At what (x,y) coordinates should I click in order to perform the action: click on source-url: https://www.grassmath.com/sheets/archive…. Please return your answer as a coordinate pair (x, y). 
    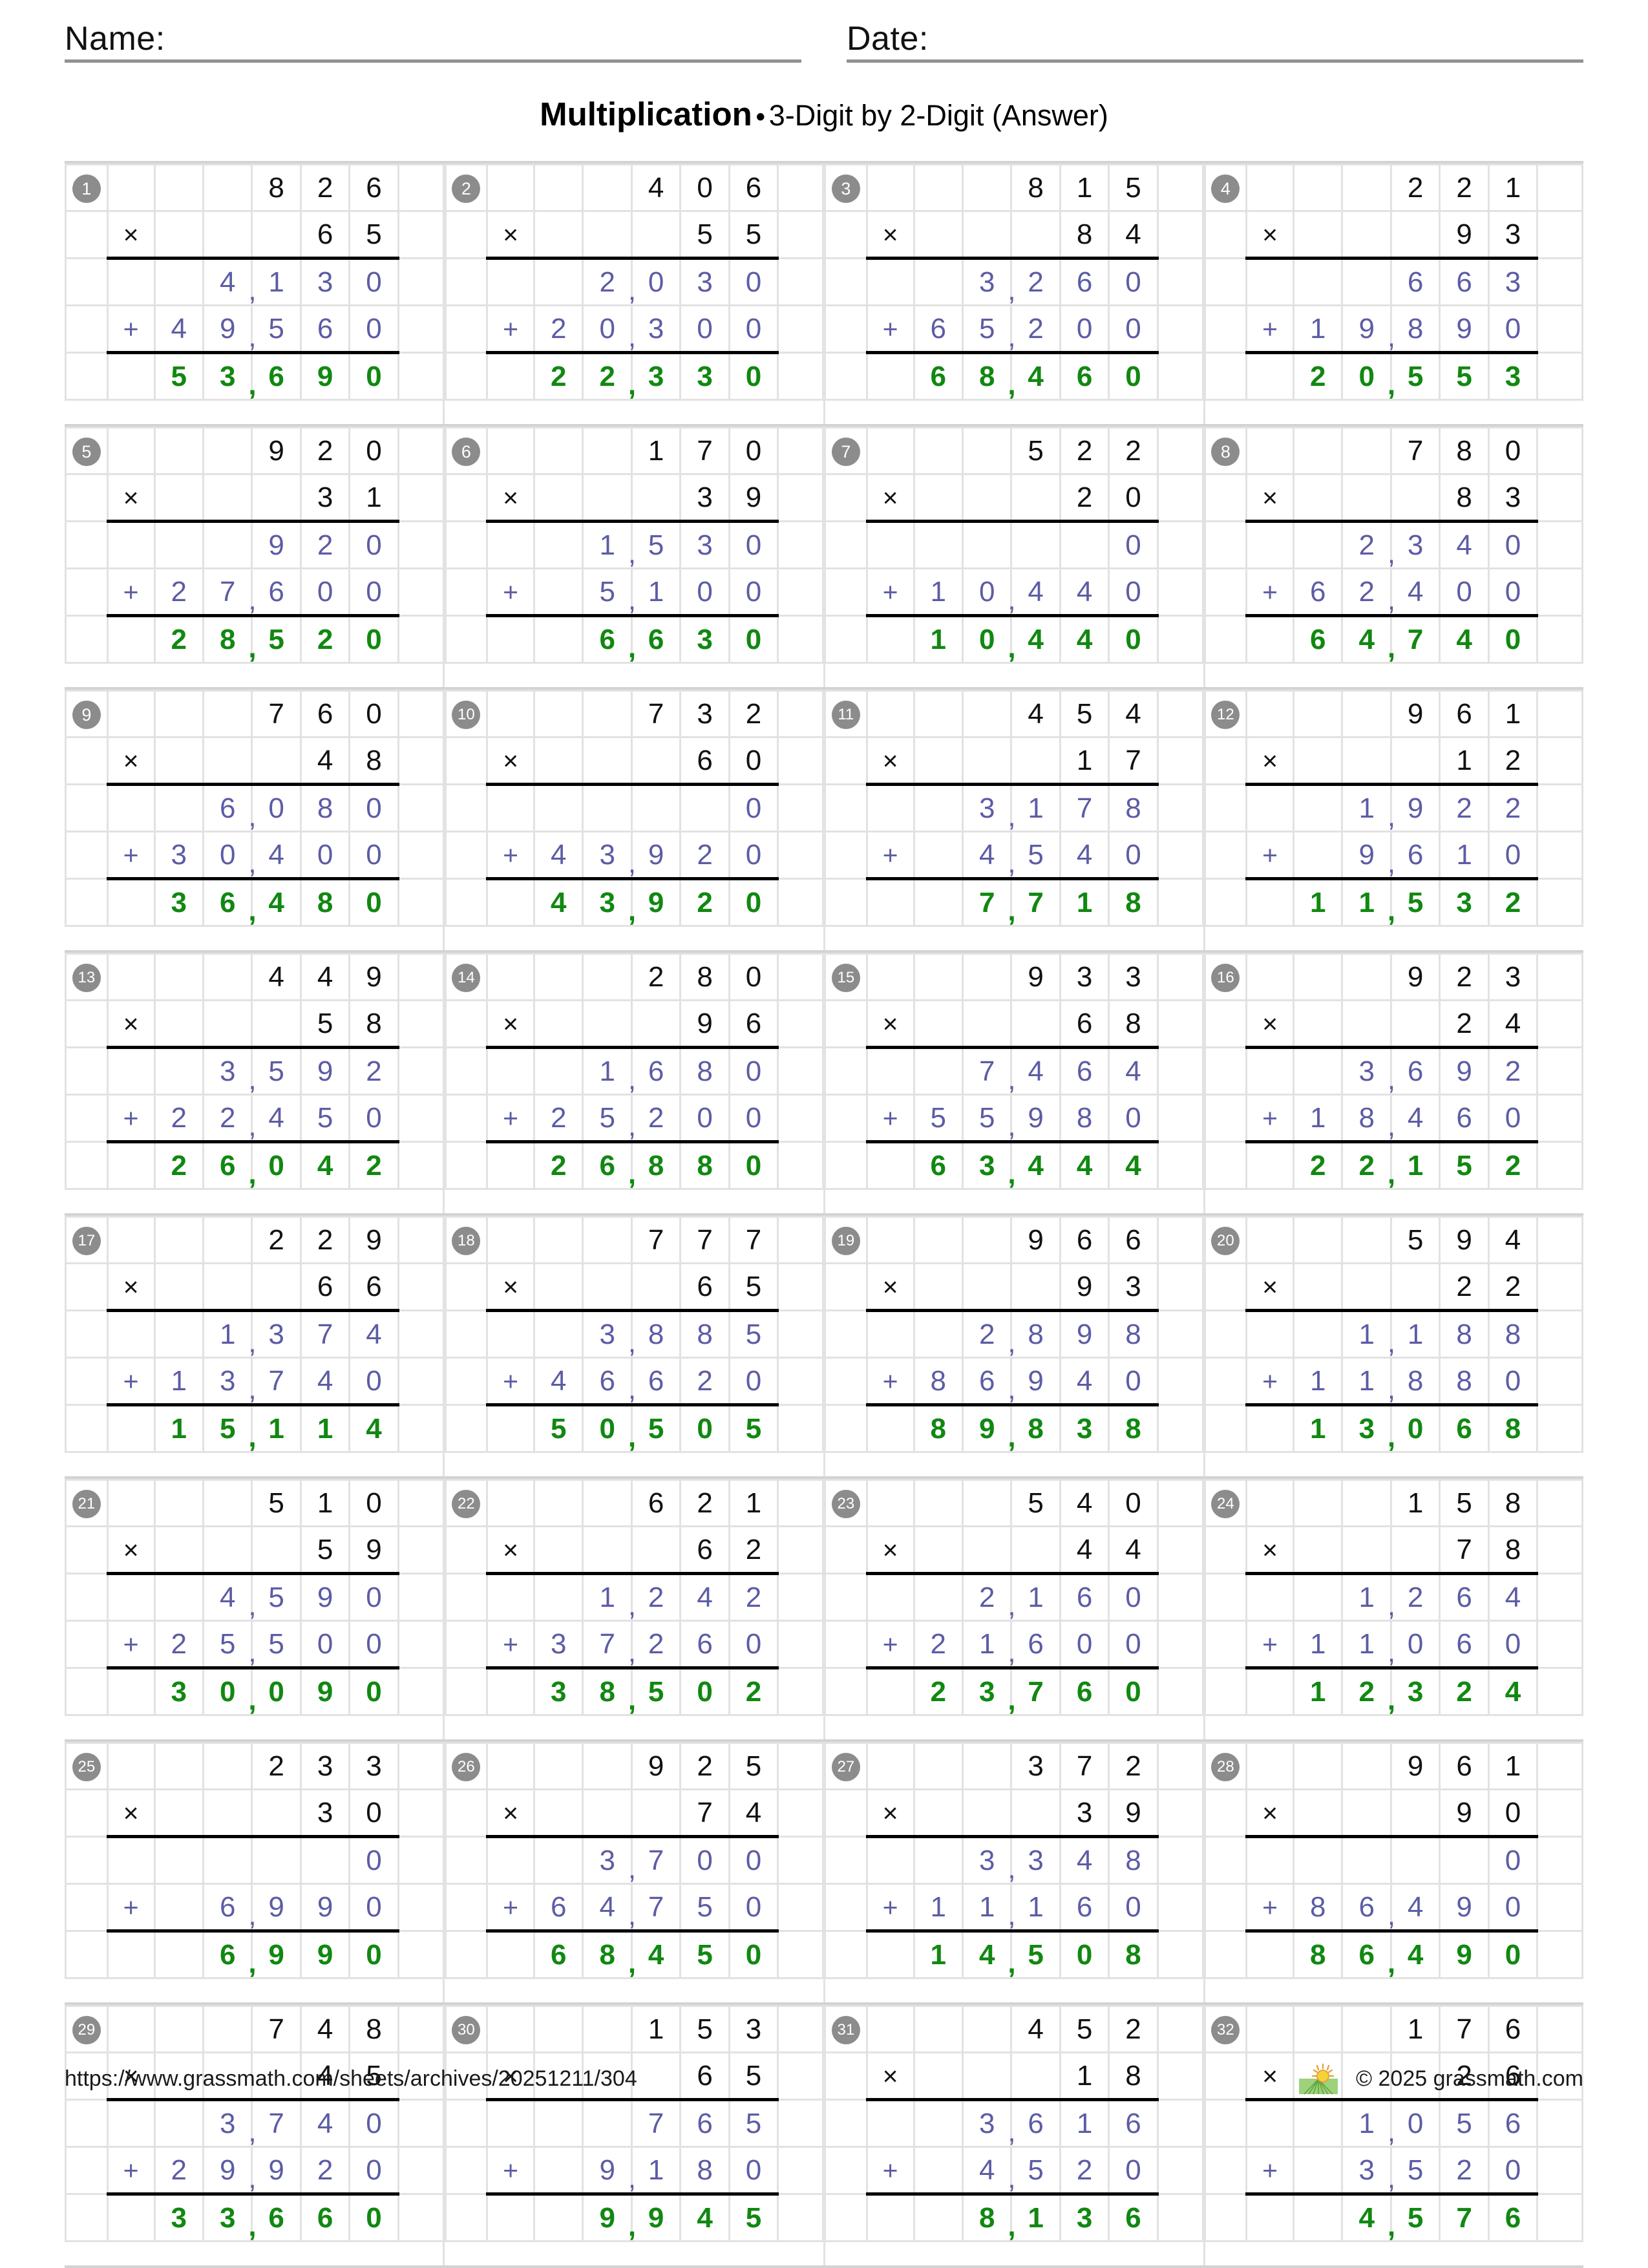
    Looking at the image, I should click on (351, 2078).